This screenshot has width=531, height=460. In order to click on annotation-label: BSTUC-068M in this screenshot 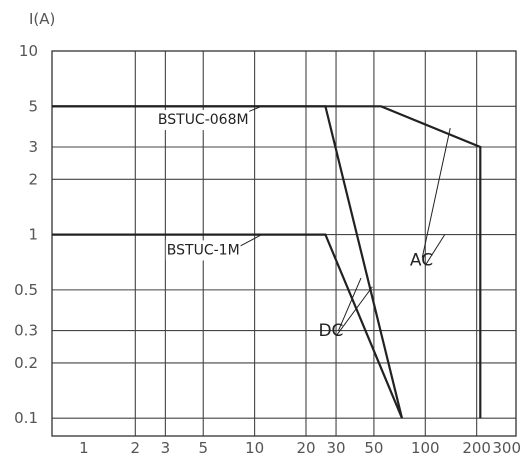, I will do `click(203, 120)`.